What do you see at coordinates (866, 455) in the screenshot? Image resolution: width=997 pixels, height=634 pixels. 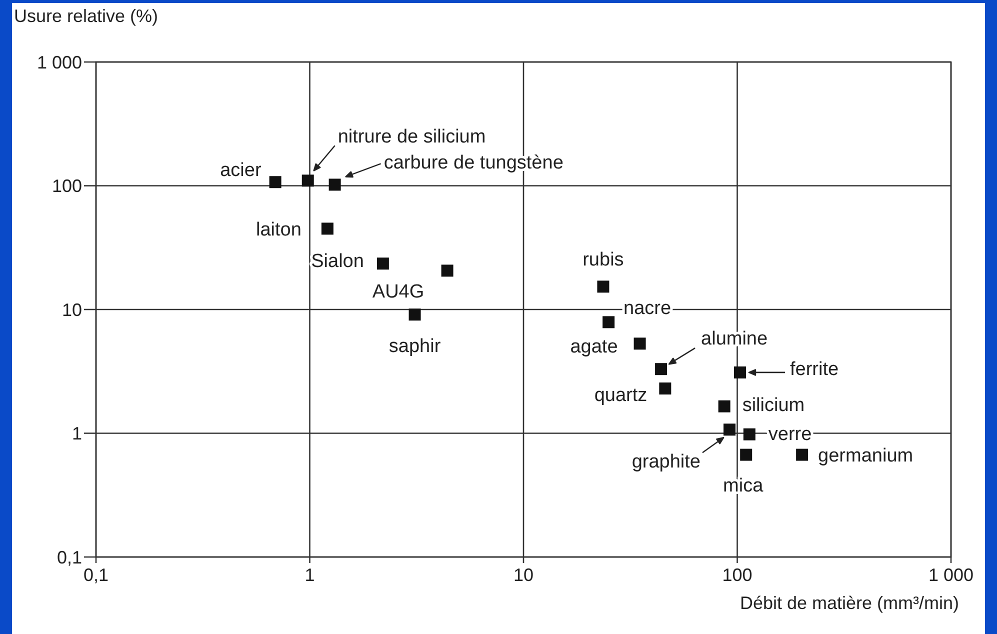 I see `annotation: germanium` at bounding box center [866, 455].